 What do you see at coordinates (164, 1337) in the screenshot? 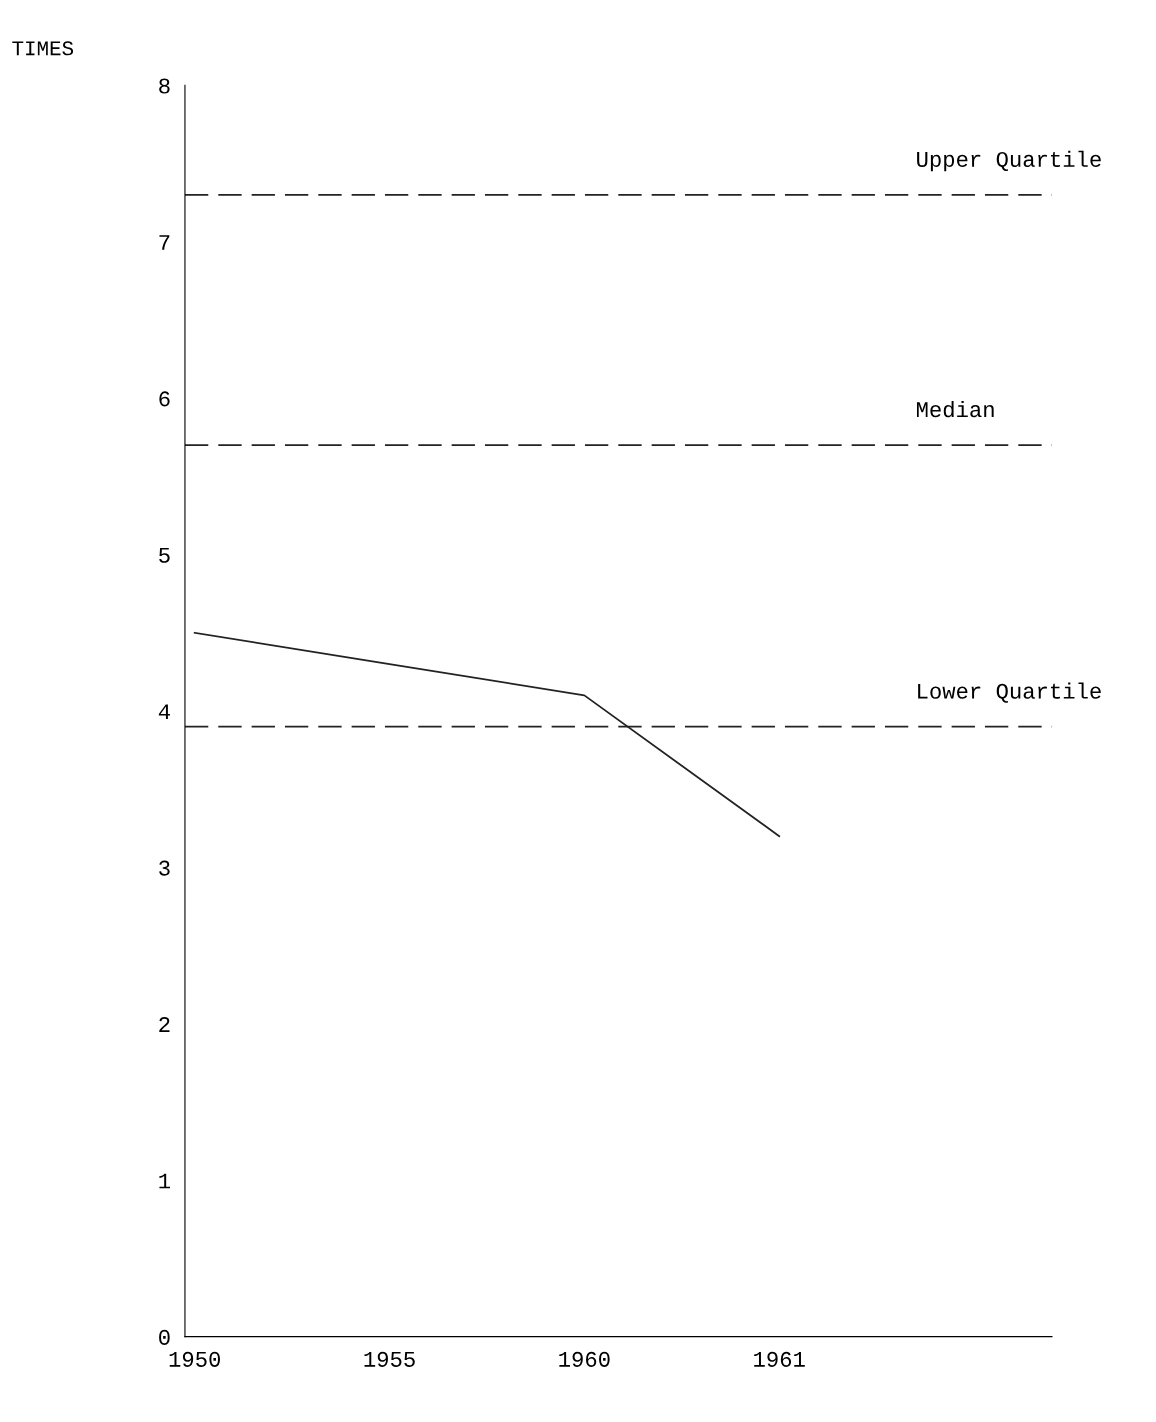
I see `y-tick-label: 0` at bounding box center [164, 1337].